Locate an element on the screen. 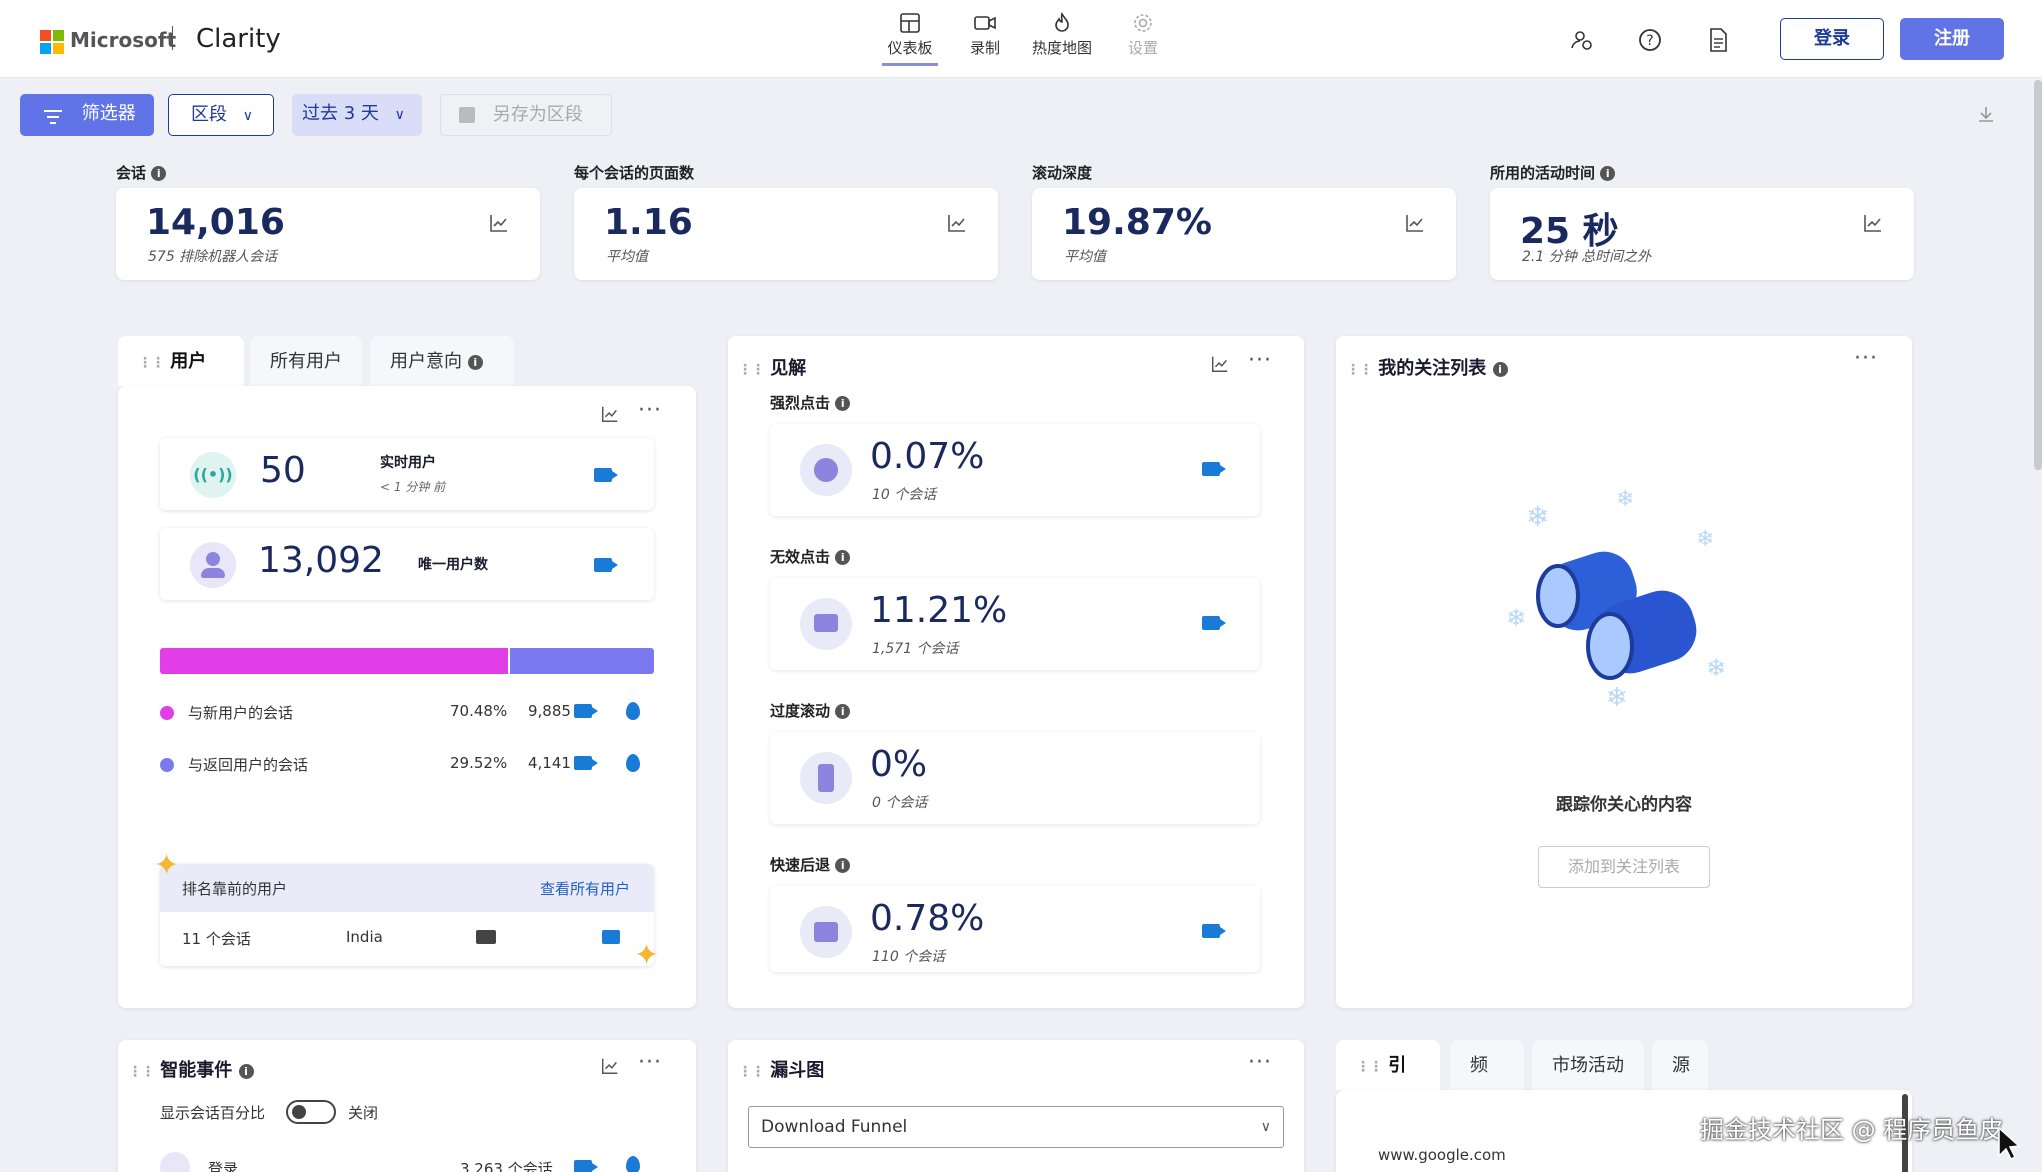 This screenshot has width=2042, height=1172. filter-label: 筛选器 is located at coordinates (108, 113).